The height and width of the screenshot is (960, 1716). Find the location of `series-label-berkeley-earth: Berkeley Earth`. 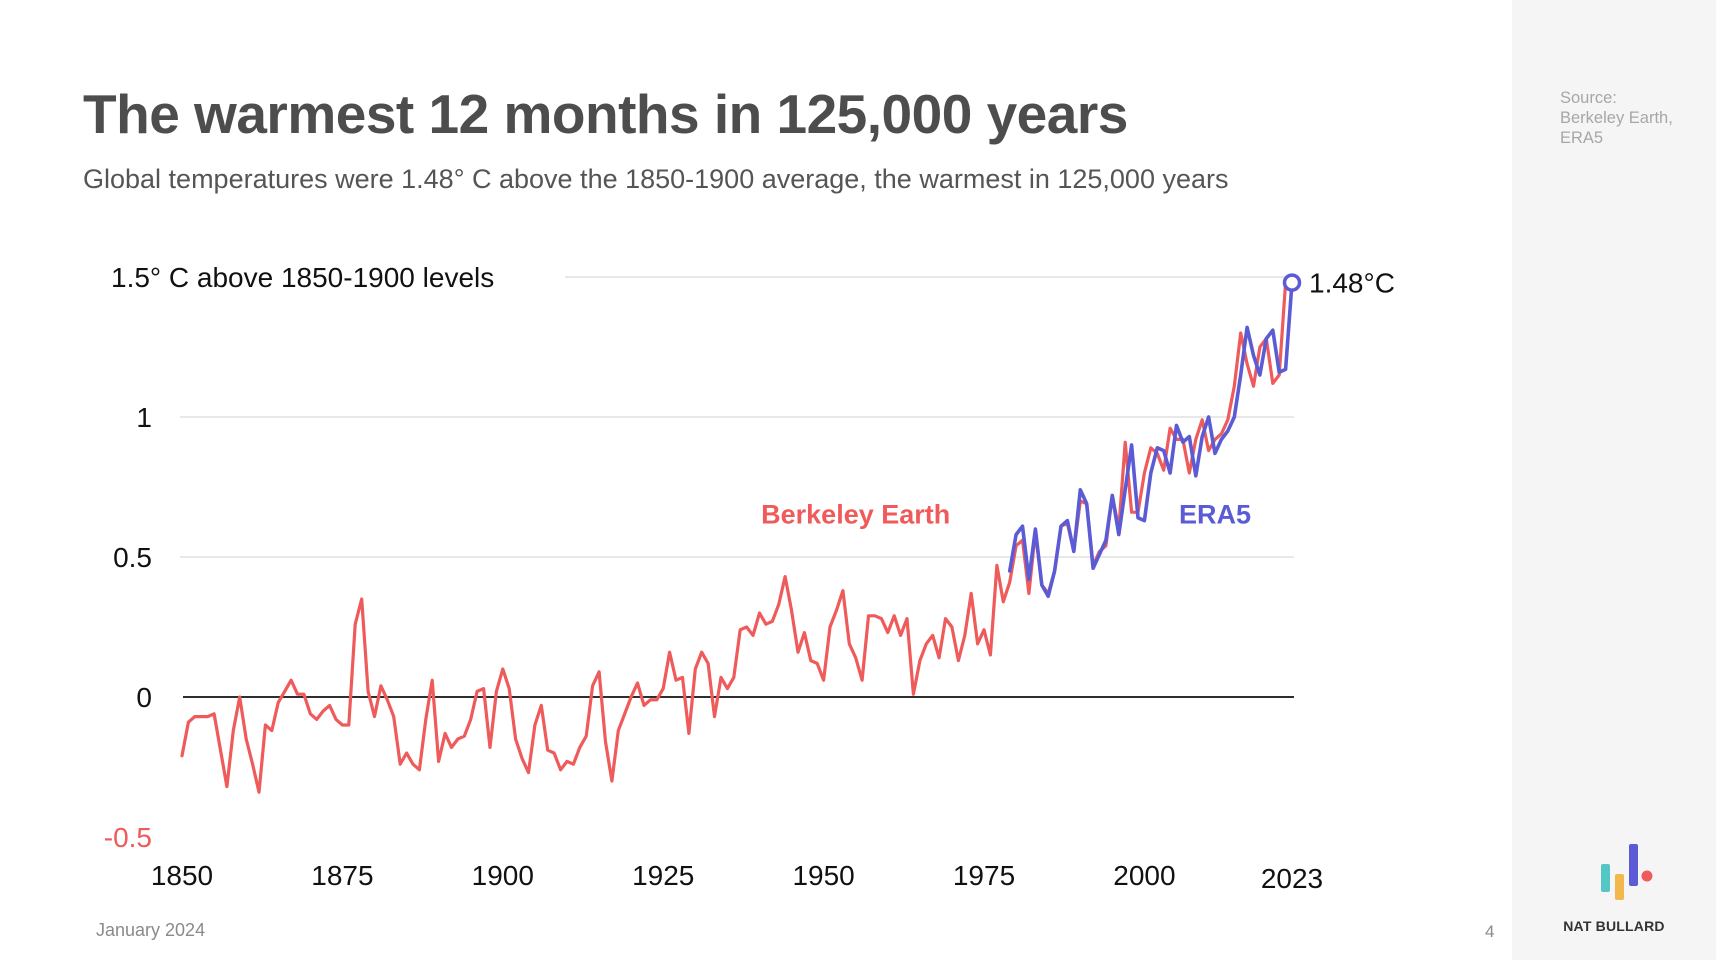

series-label-berkeley-earth: Berkeley Earth is located at coordinates (855, 514).